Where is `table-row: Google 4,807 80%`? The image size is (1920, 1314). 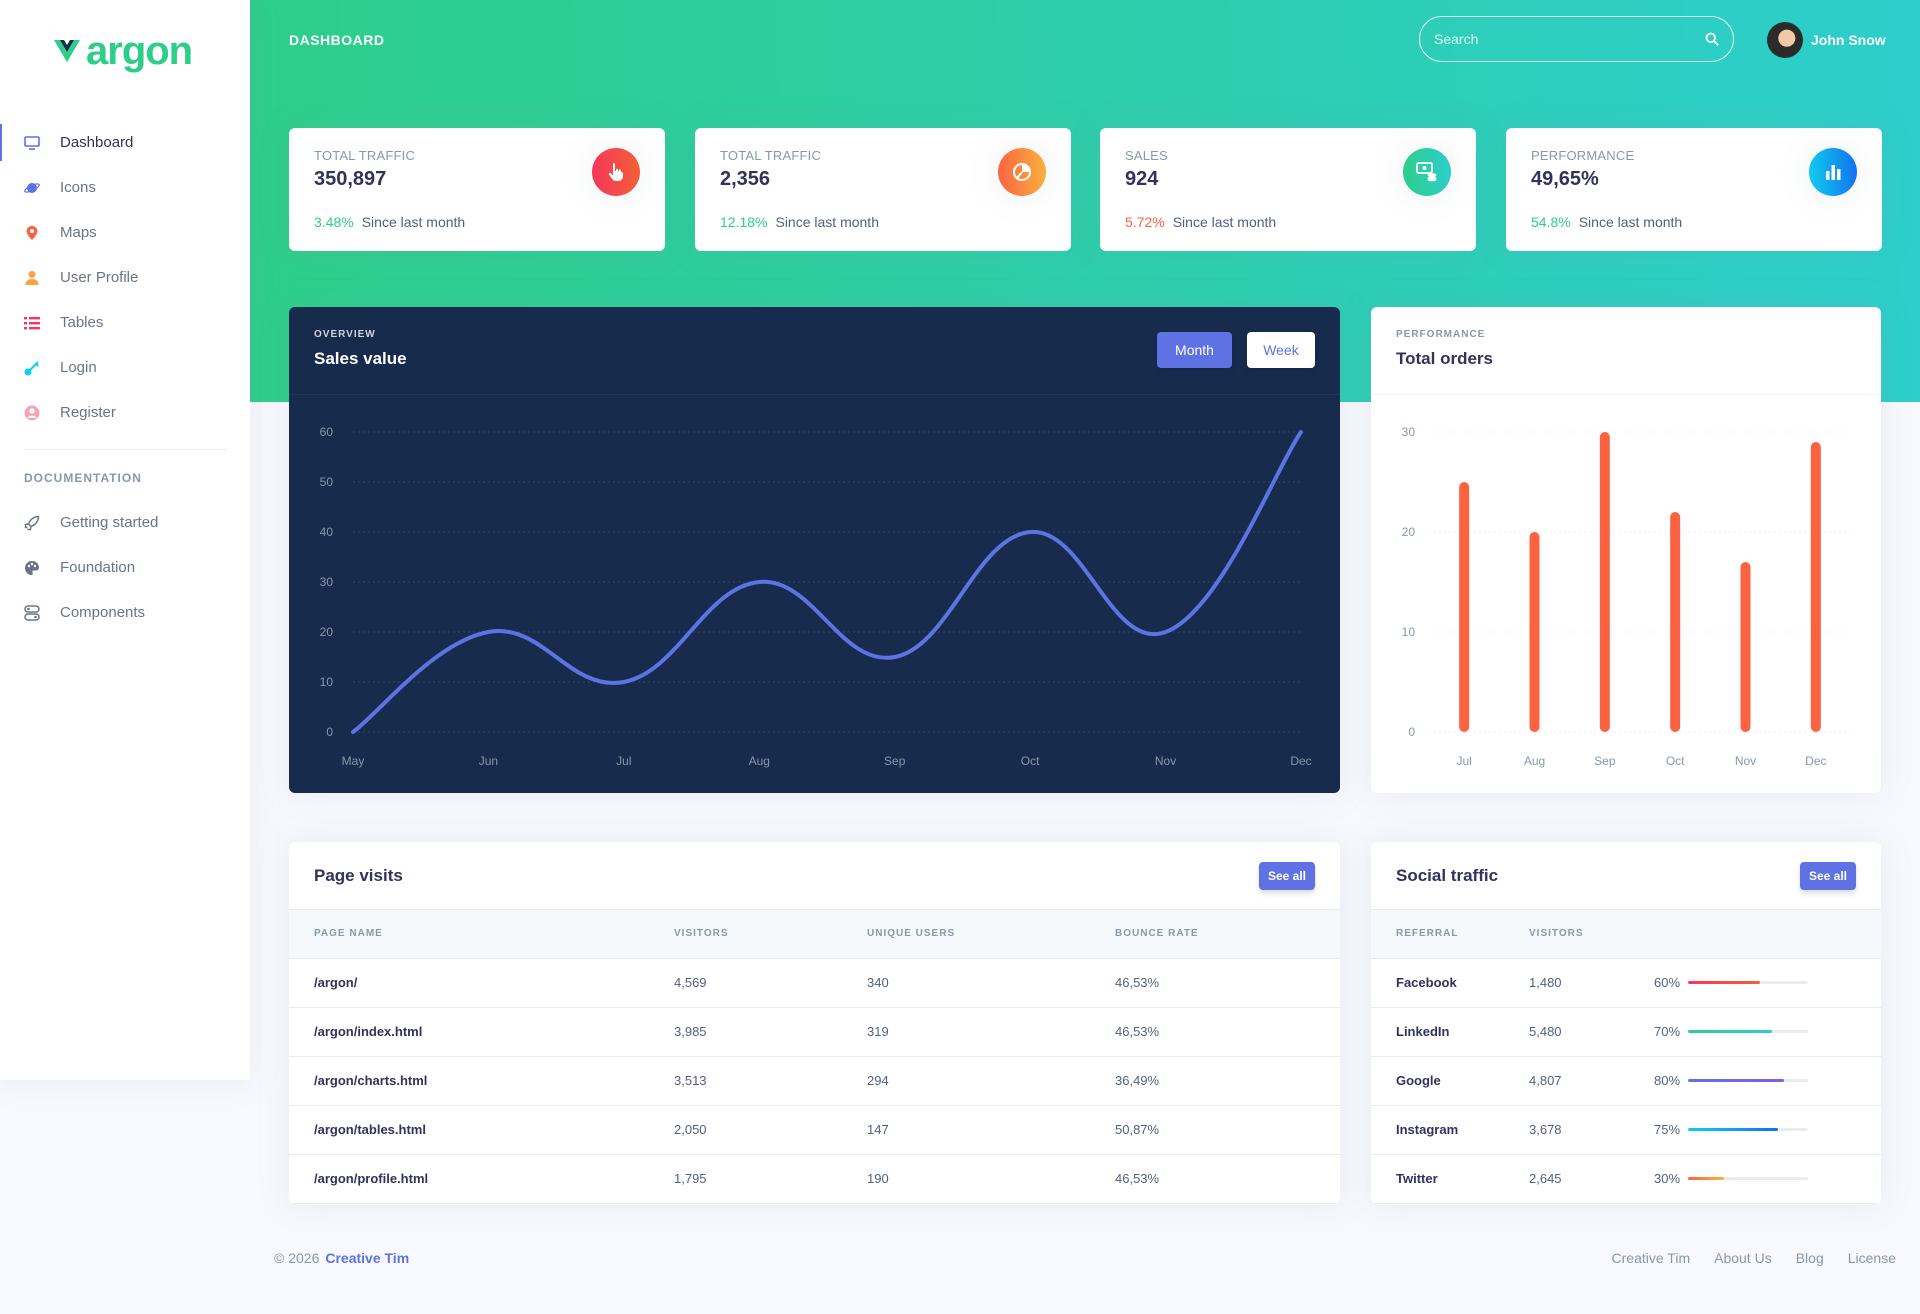
table-row: Google 4,807 80% is located at coordinates (1626, 1081).